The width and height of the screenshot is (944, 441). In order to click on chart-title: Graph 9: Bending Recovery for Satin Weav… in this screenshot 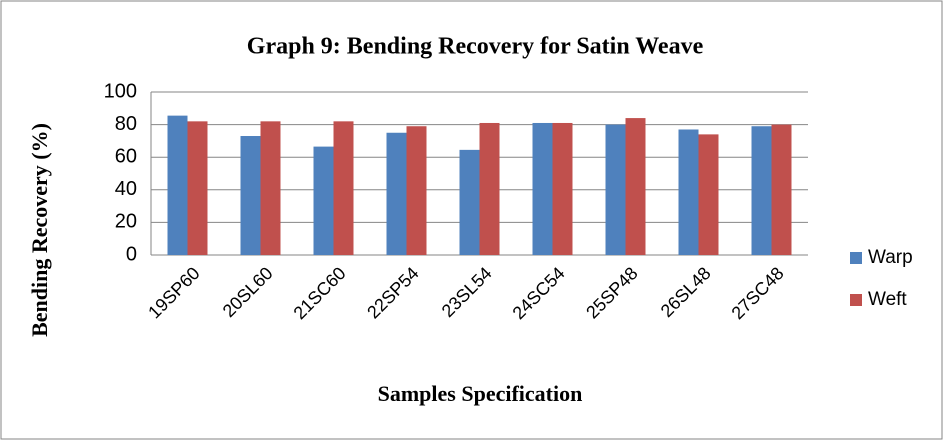, I will do `click(475, 47)`.